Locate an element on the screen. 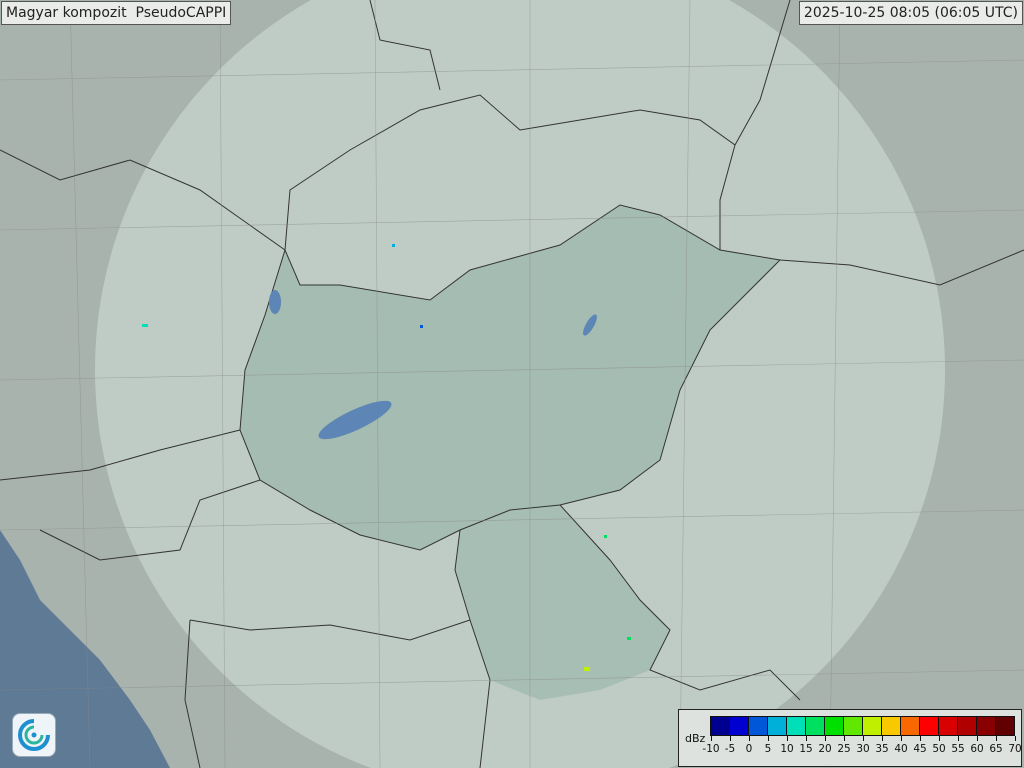  legend-label: 35 is located at coordinates (882, 749).